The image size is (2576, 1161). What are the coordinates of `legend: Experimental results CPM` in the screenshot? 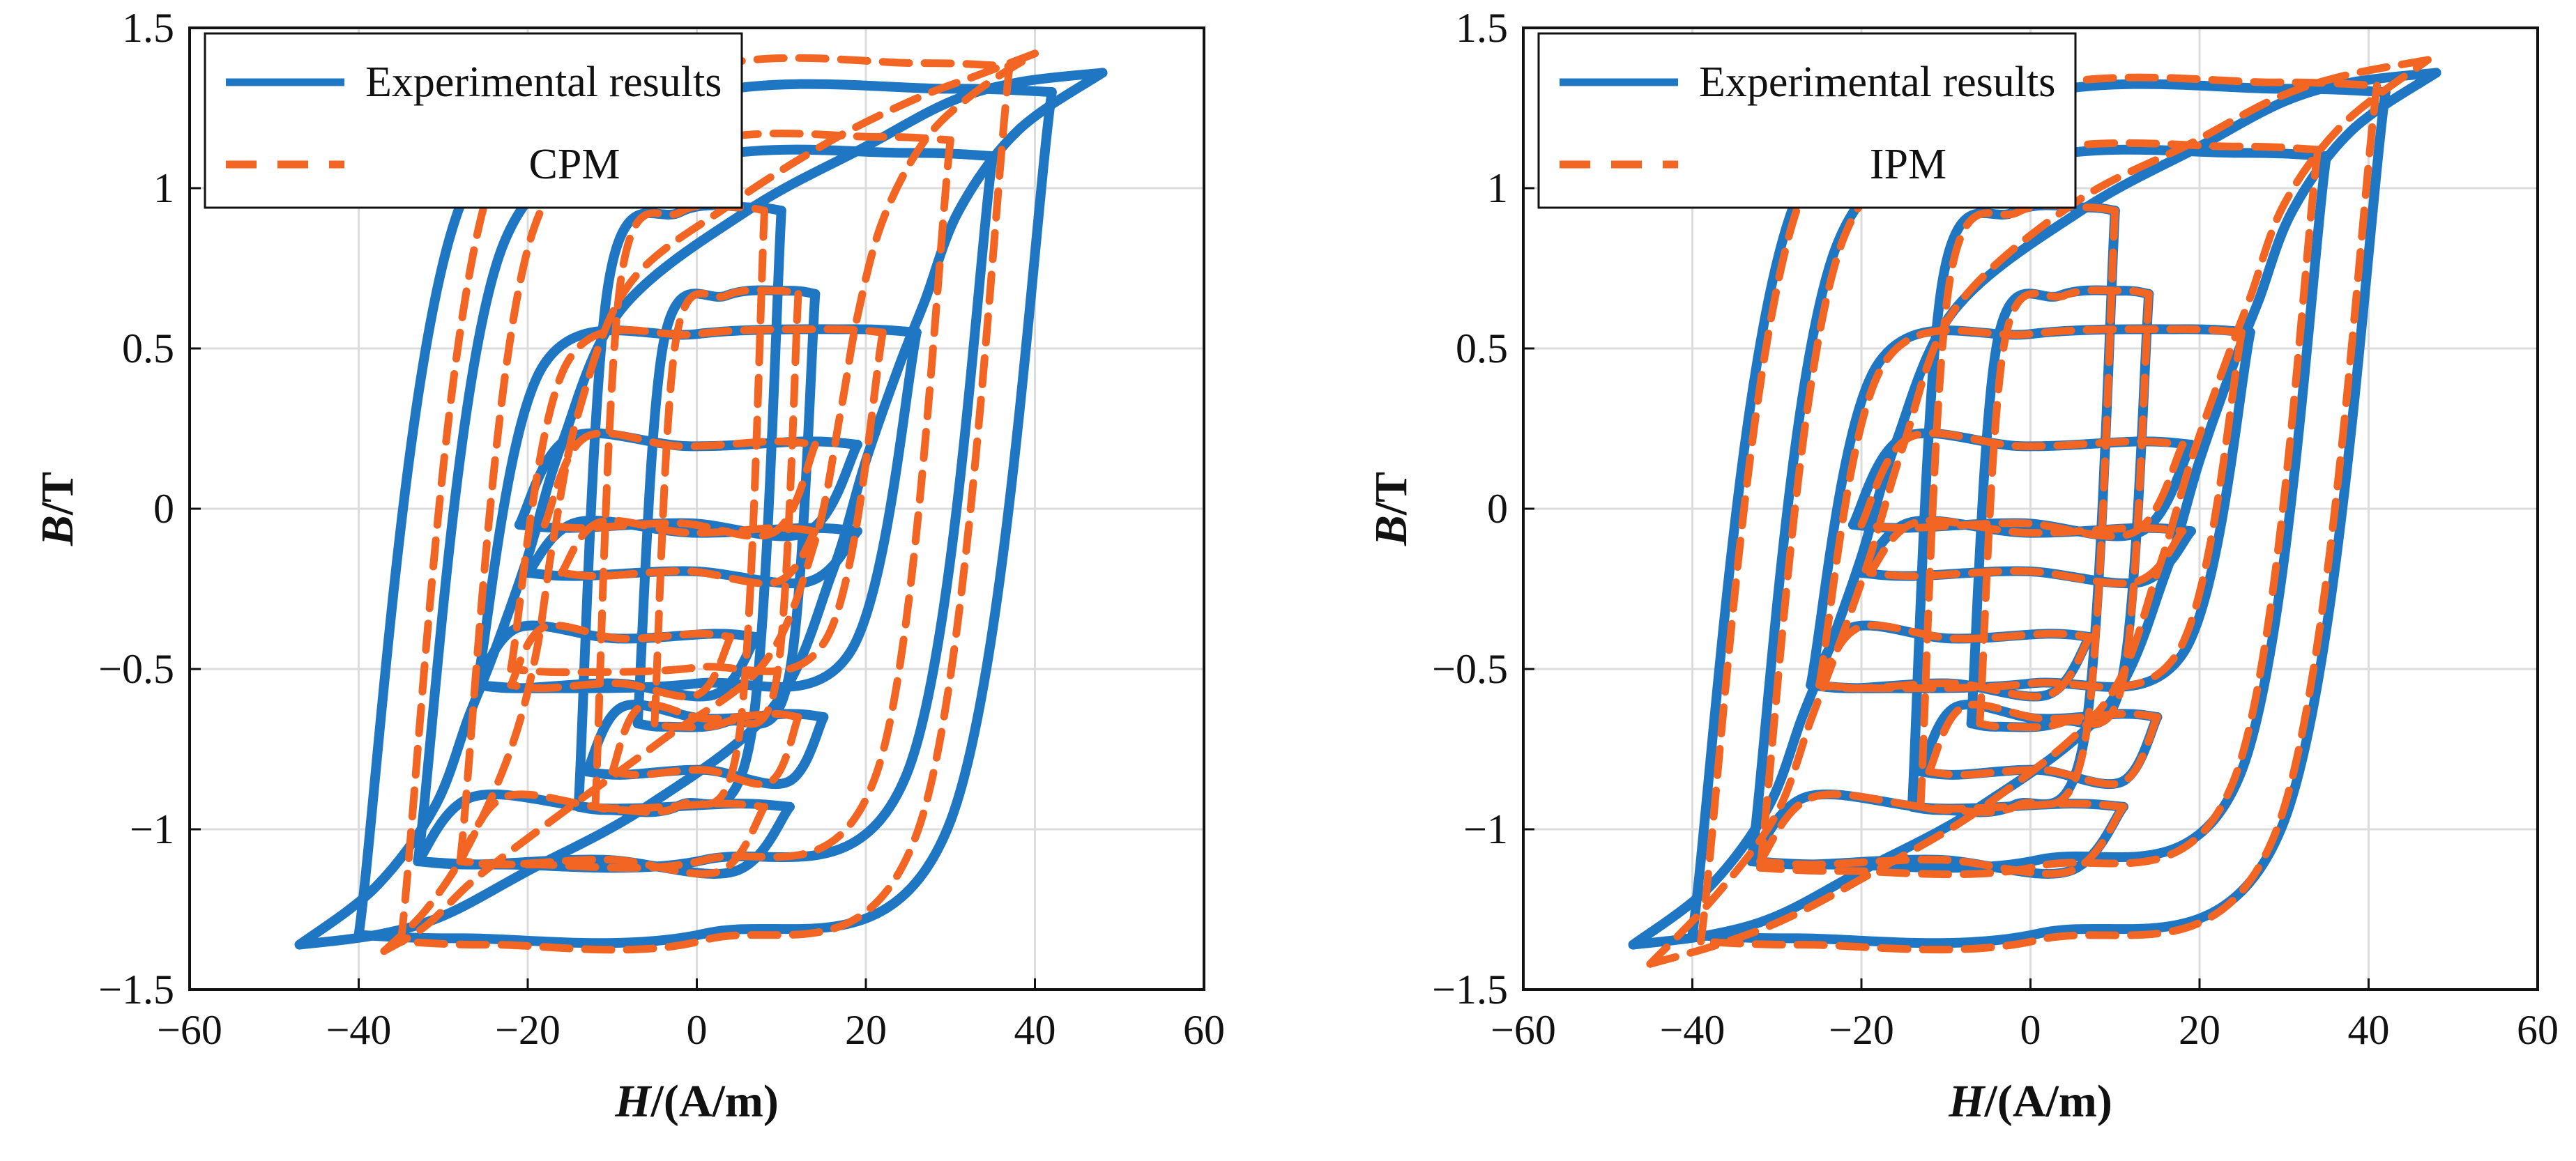 It's located at (473, 120).